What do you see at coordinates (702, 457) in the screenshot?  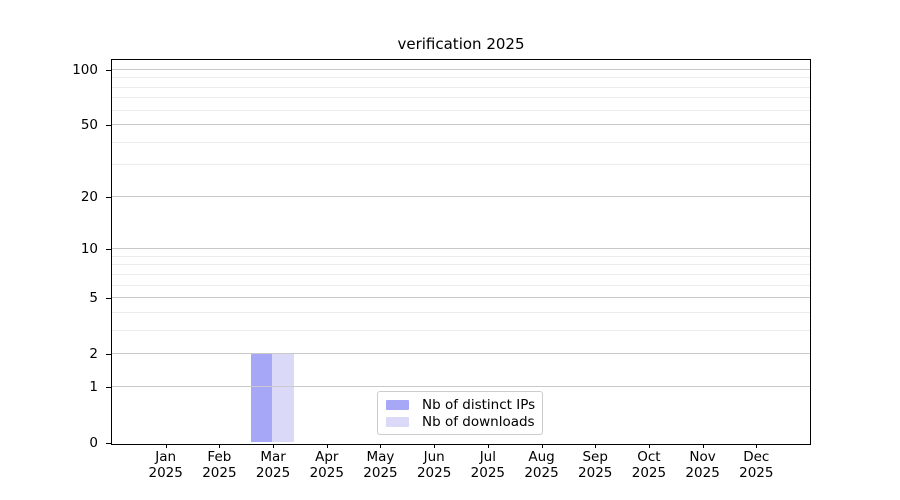 I see `x-tick-month: Nov` at bounding box center [702, 457].